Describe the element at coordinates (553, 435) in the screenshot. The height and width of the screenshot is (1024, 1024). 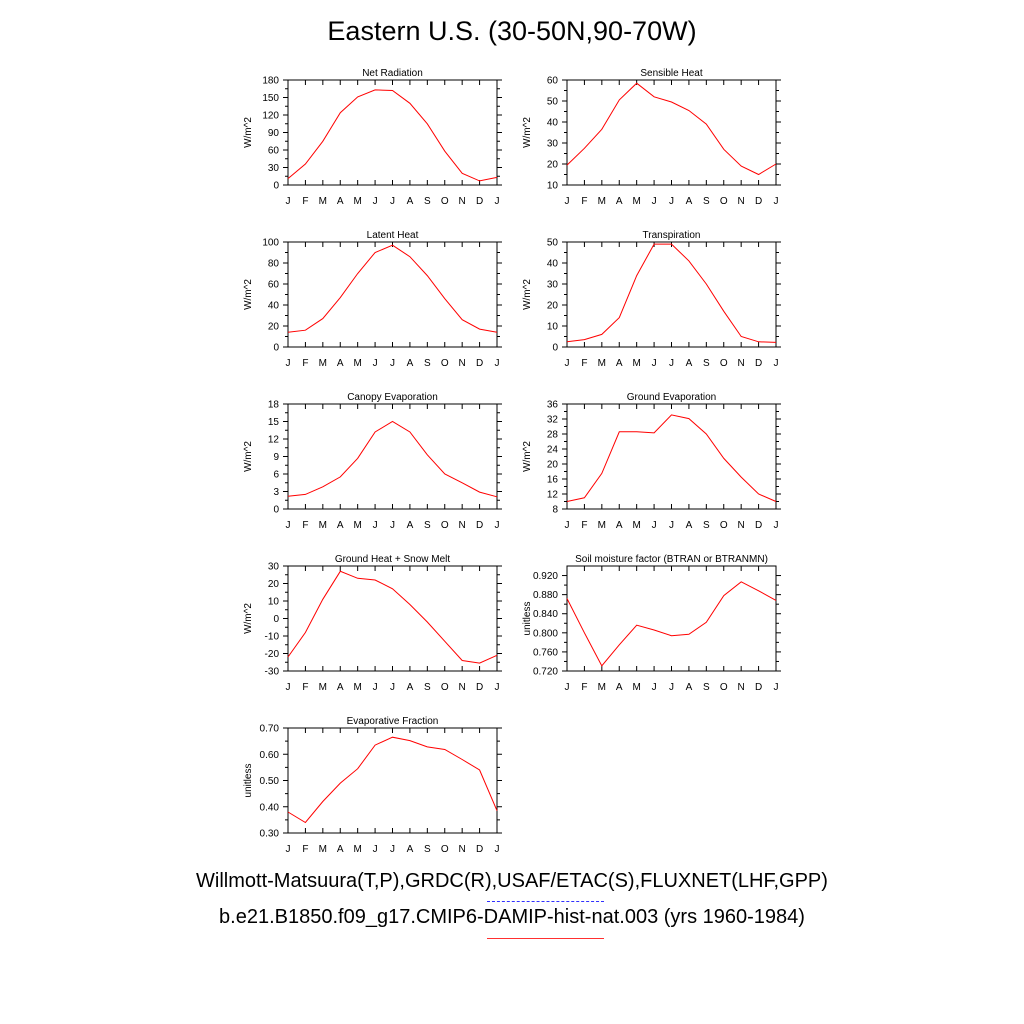
I see `y-tick-label: 28` at that location.